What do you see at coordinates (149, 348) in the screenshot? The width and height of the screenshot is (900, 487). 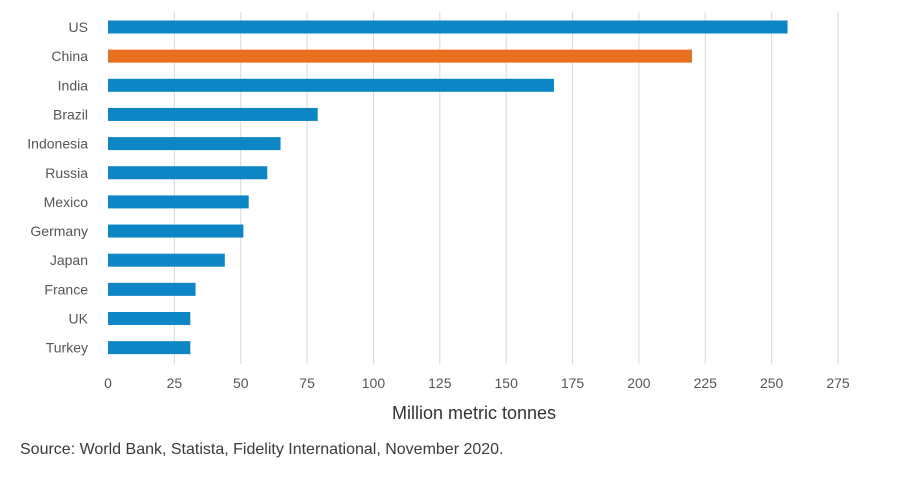 I see `bar-turkey` at bounding box center [149, 348].